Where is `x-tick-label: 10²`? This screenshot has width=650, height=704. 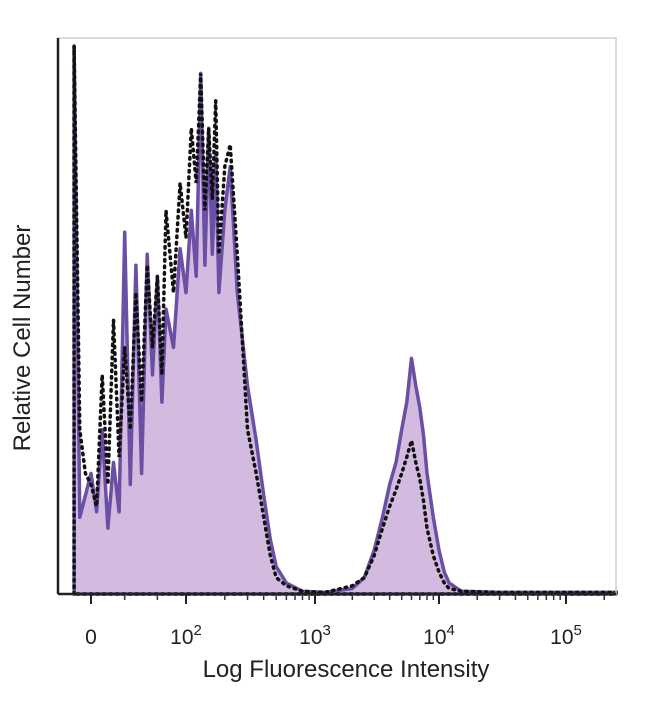 x-tick-label: 10² is located at coordinates (186, 635).